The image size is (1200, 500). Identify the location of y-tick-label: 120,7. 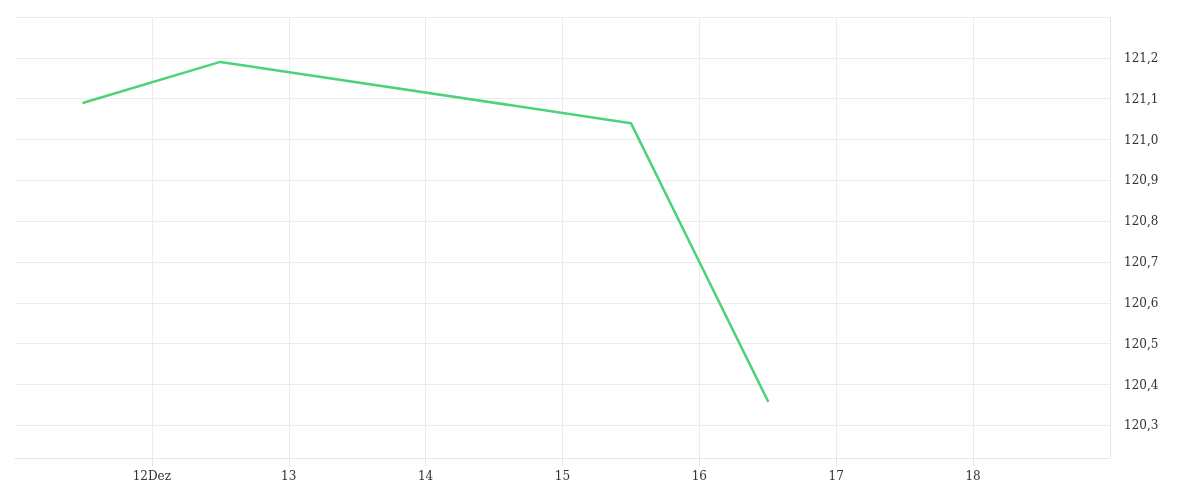
(1141, 262).